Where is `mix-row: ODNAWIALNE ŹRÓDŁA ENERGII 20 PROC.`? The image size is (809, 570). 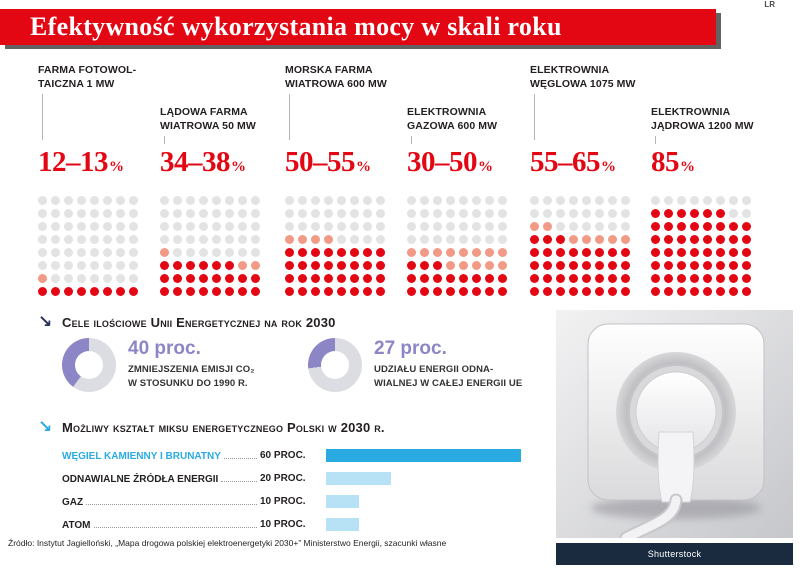 mix-row: ODNAWIALNE ŹRÓDŁA ENERGII 20 PROC. is located at coordinates (301, 478).